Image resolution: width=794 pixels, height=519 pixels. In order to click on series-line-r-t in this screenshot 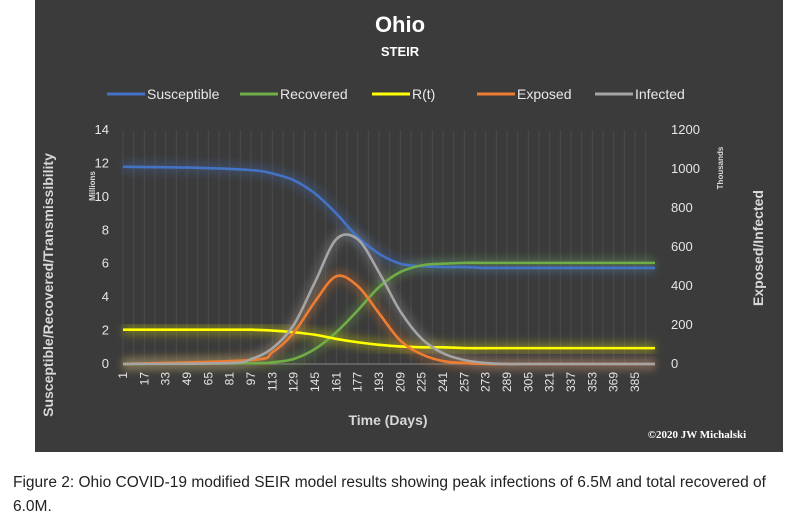, I will do `click(389, 339)`.